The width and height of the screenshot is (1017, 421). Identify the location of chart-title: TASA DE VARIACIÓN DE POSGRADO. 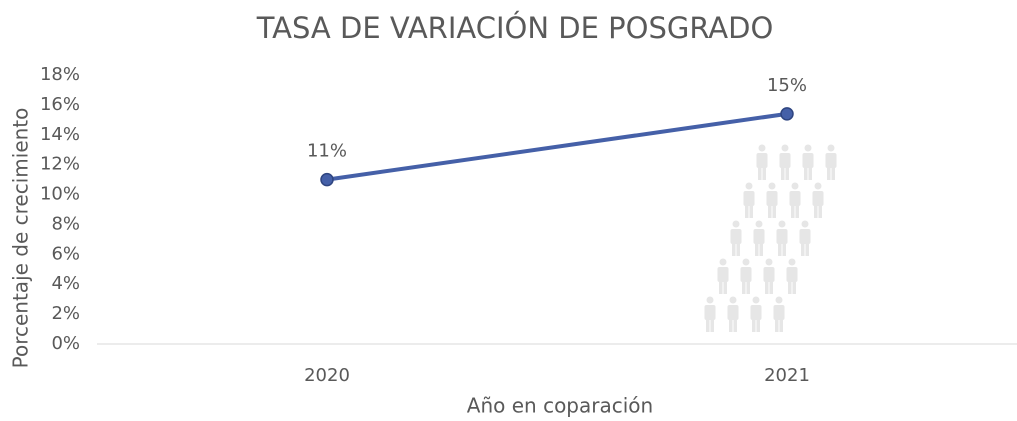
(515, 28).